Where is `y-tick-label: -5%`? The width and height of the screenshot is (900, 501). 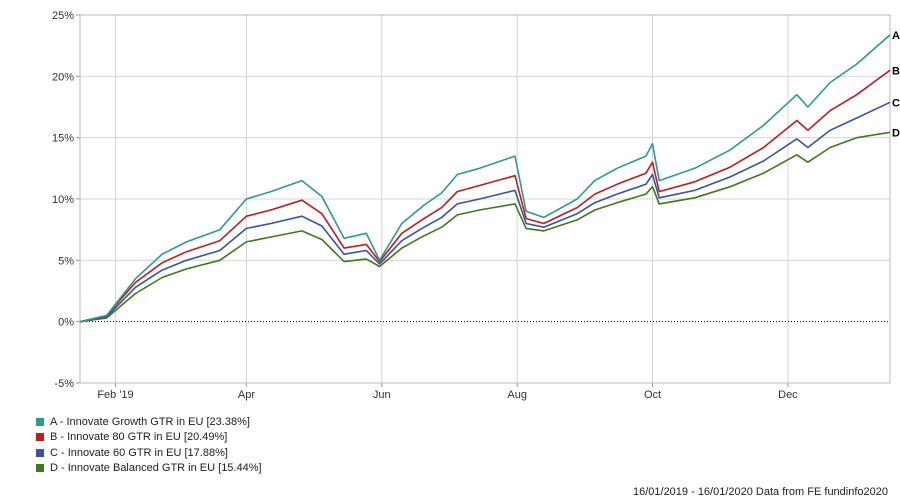 y-tick-label: -5% is located at coordinates (64, 384).